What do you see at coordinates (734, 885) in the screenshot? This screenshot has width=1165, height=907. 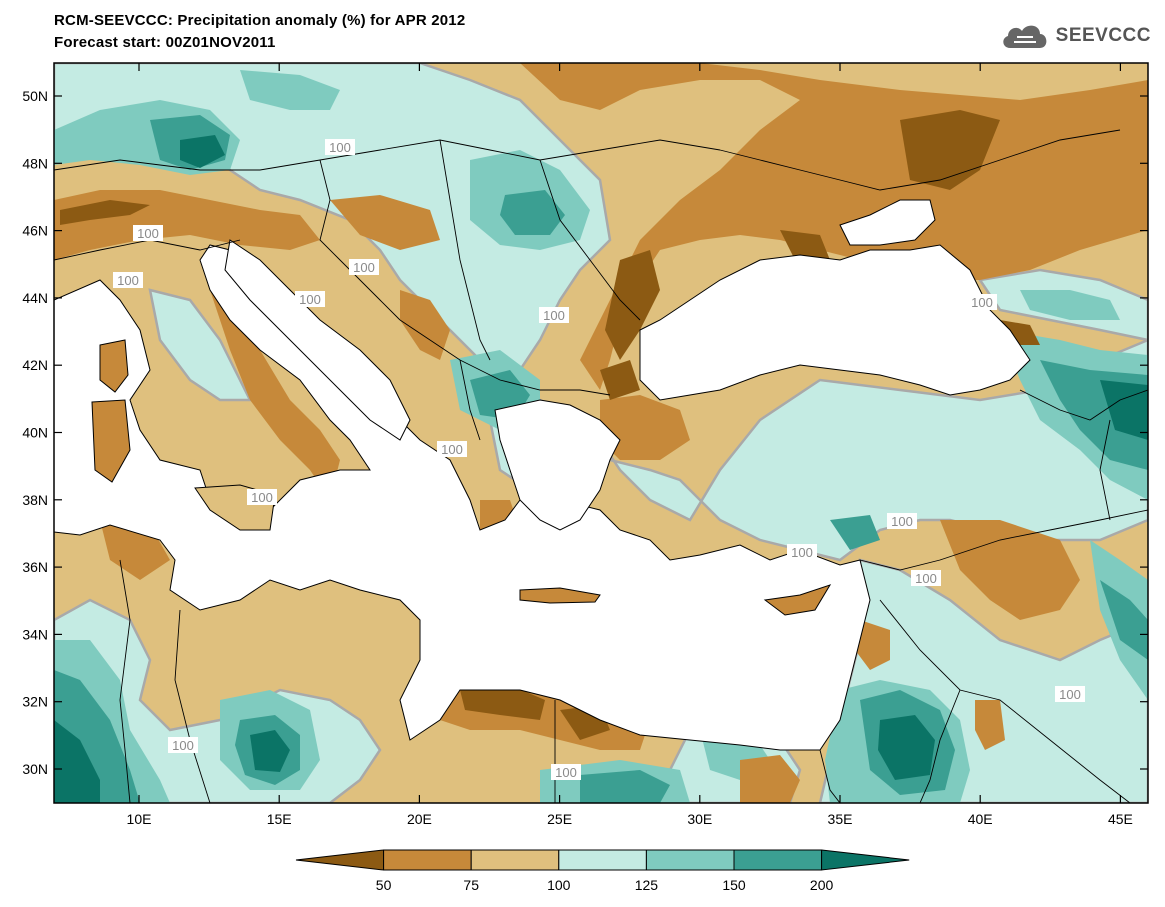 I see `colorbar-label: 150` at bounding box center [734, 885].